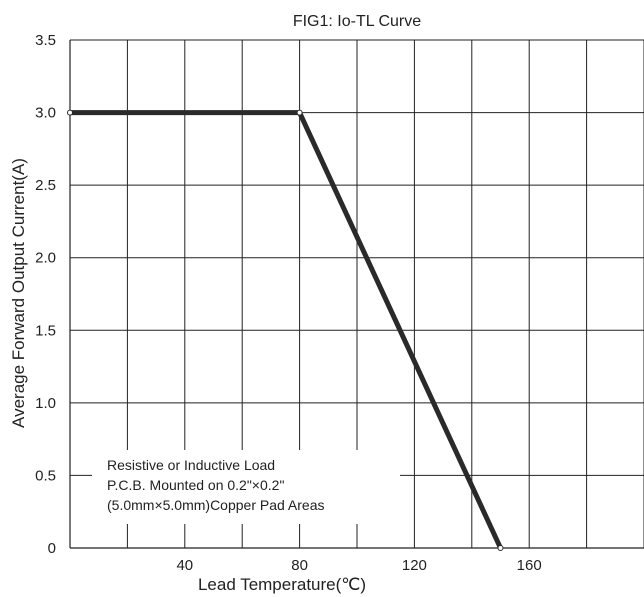 The width and height of the screenshot is (644, 597). What do you see at coordinates (282, 584) in the screenshot?
I see `x-axis-label: Lead Temperature(℃)` at bounding box center [282, 584].